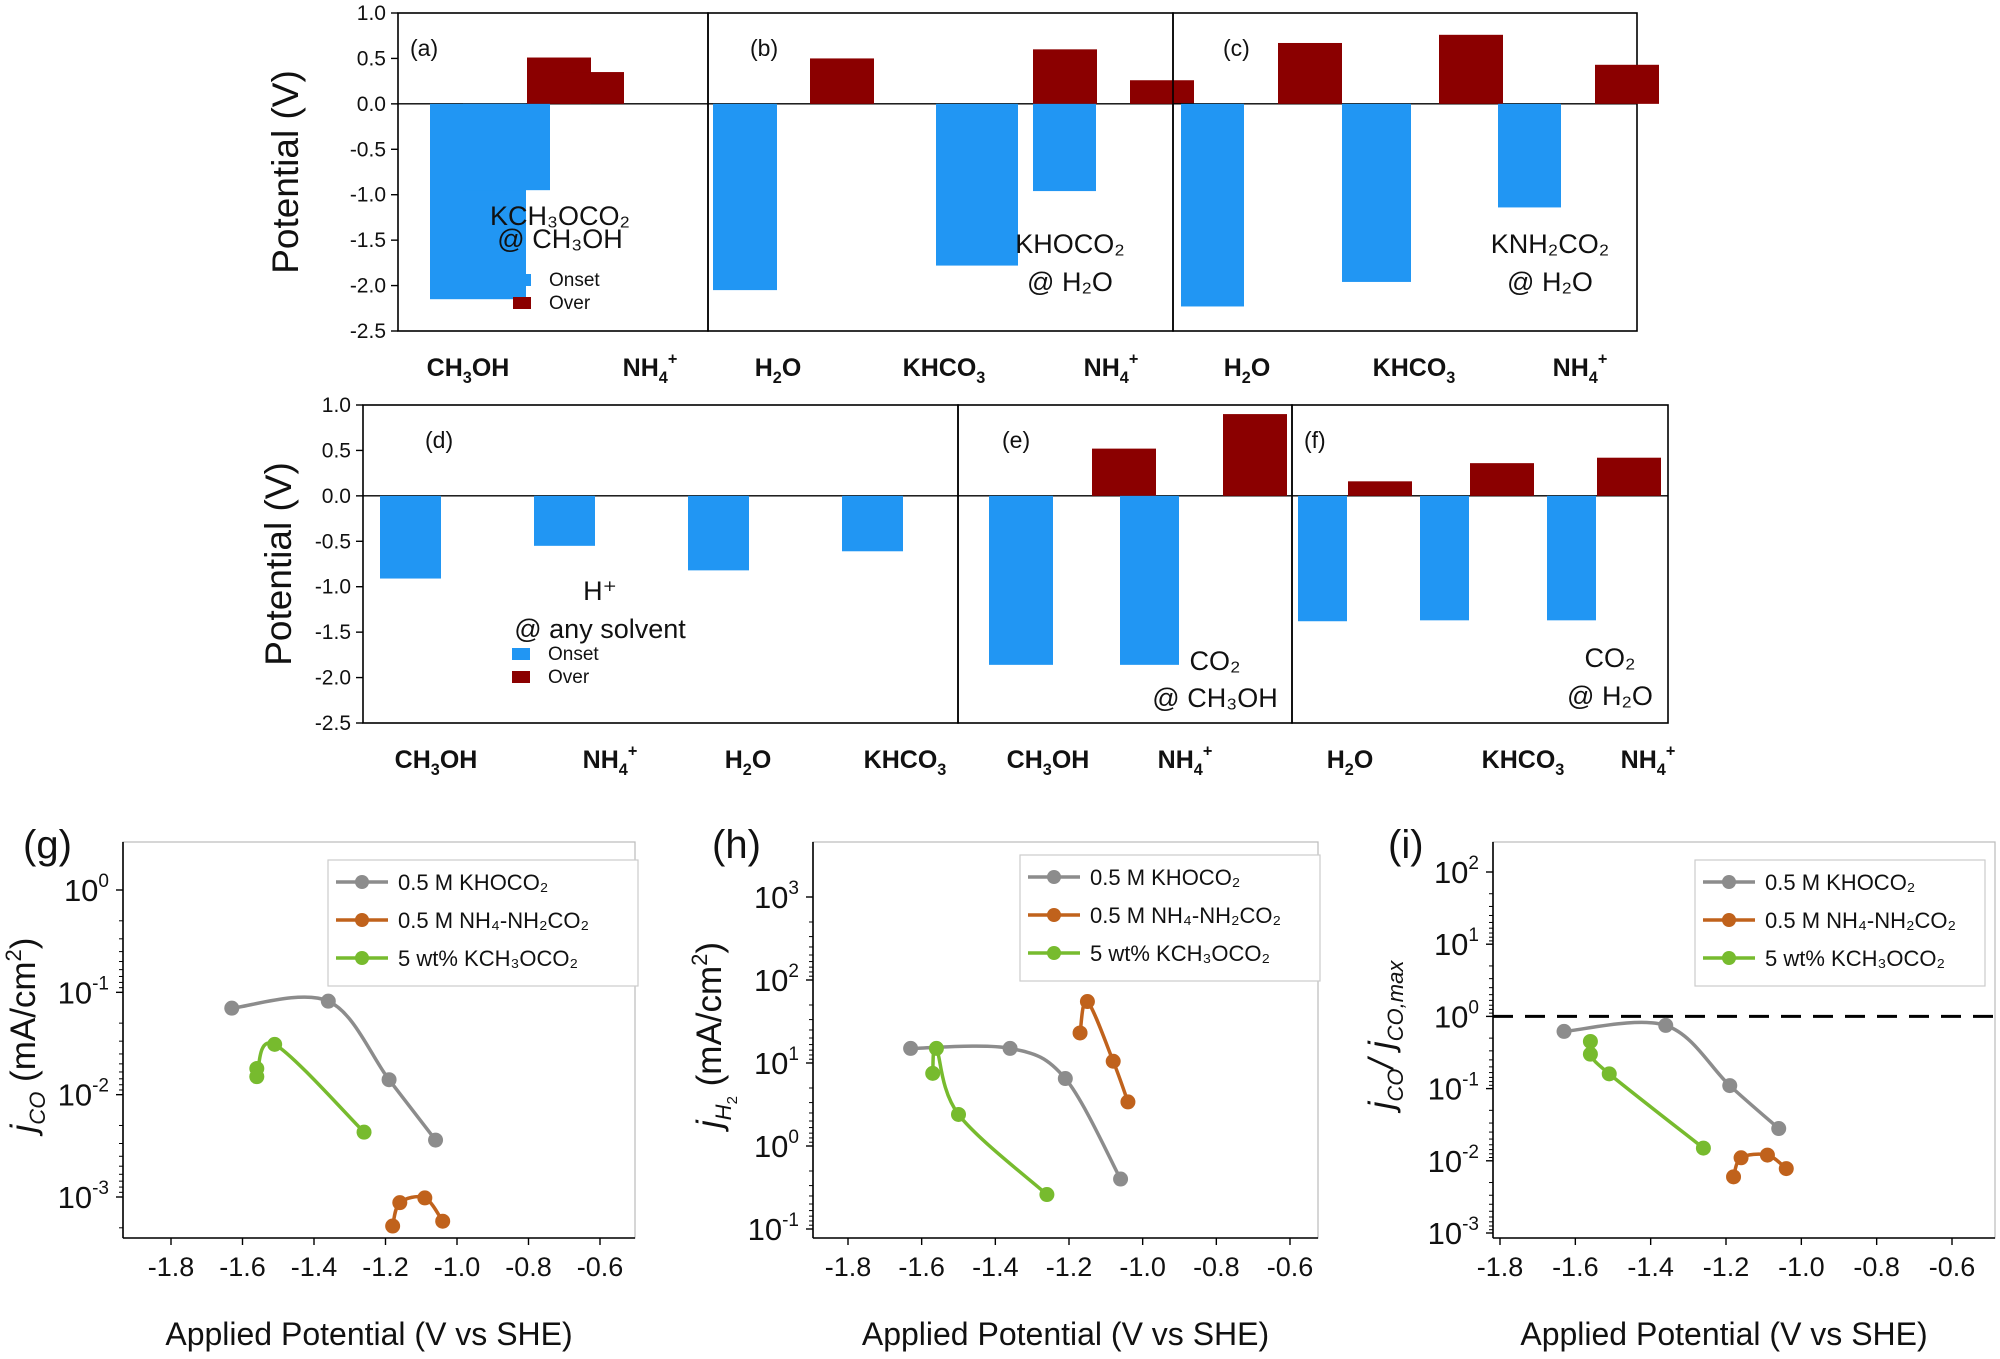  I want to click on annotation-line-1: KNH₂CO₂, so click(1550, 244).